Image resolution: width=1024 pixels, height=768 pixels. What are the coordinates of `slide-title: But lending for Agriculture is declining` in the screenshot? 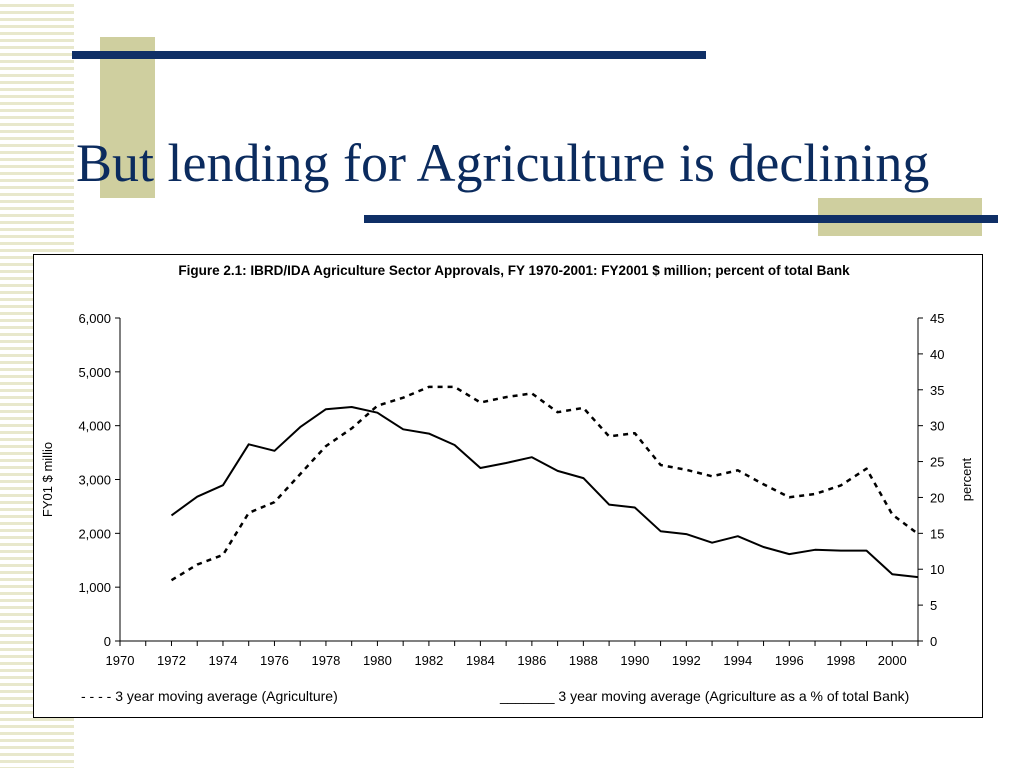 It's located at (503, 163).